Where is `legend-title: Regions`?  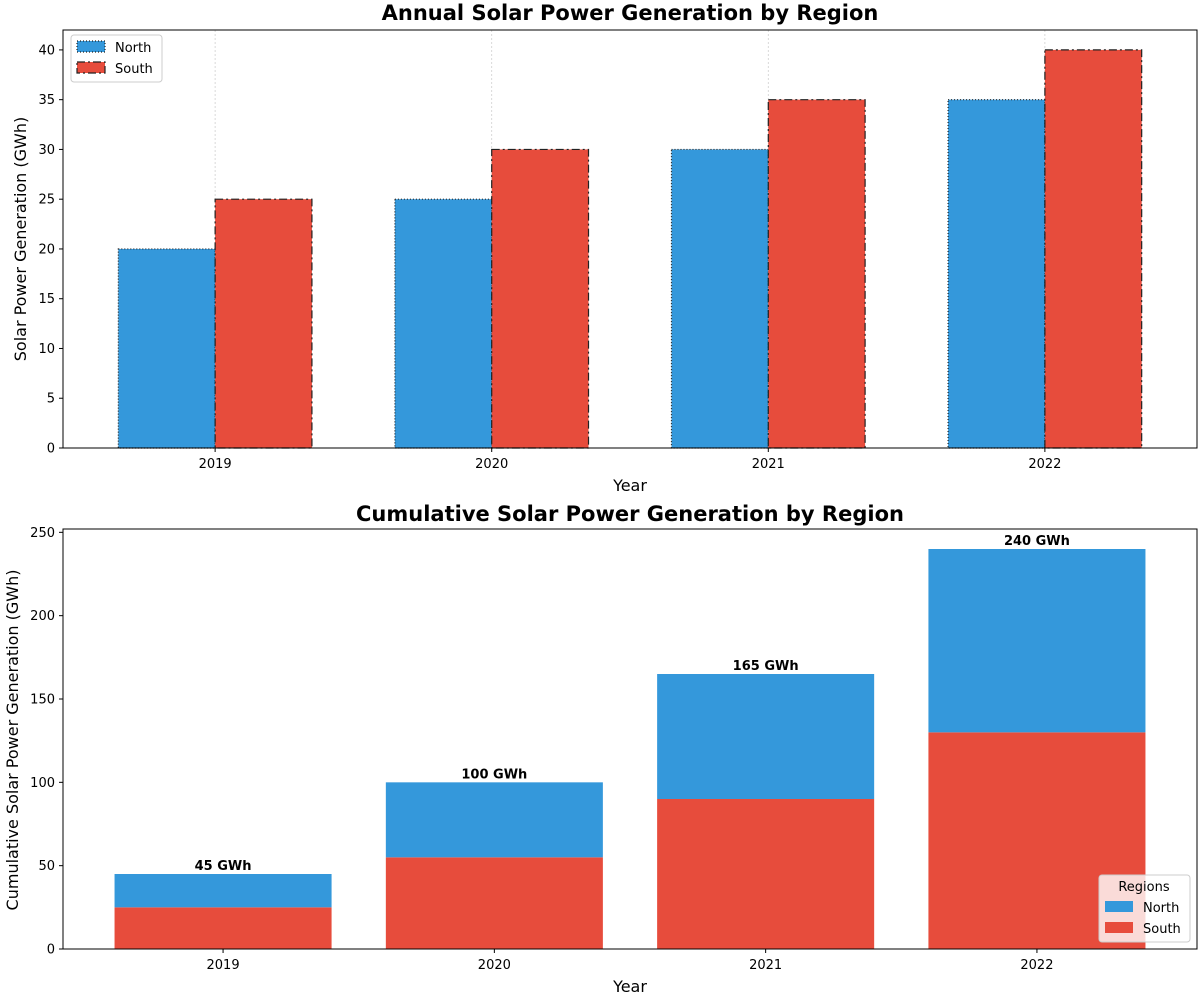
legend-title: Regions is located at coordinates (1144, 887).